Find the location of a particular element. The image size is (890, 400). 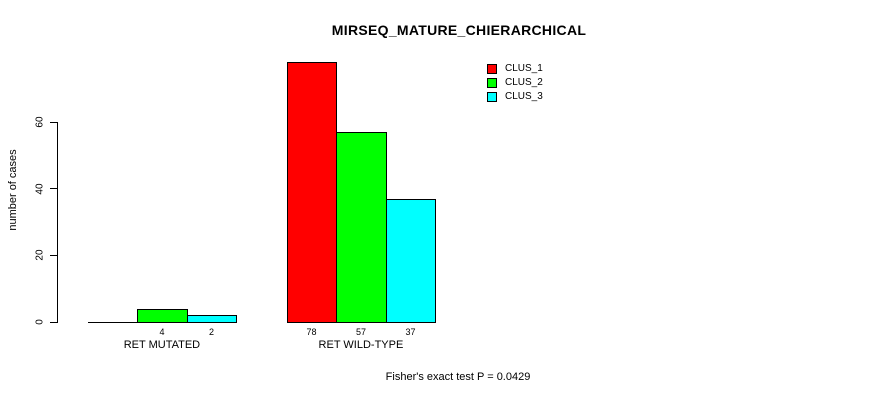

bar-value-label: 37 is located at coordinates (410, 332).